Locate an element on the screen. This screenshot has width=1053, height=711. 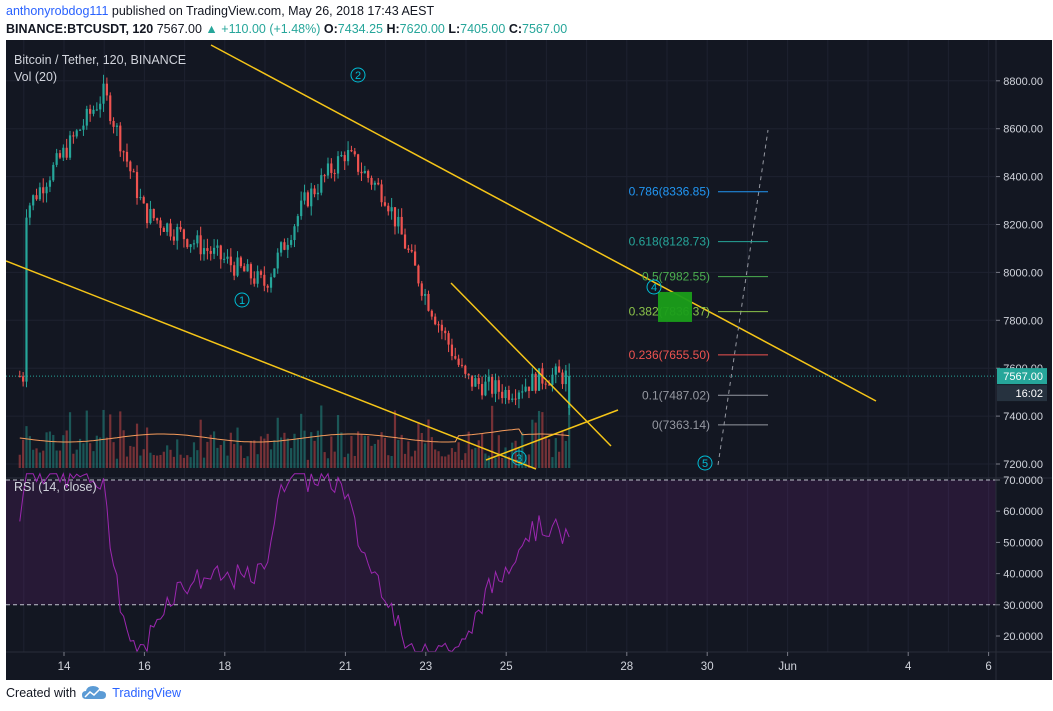
price-axis-label: 8600.00 is located at coordinates (1023, 130).